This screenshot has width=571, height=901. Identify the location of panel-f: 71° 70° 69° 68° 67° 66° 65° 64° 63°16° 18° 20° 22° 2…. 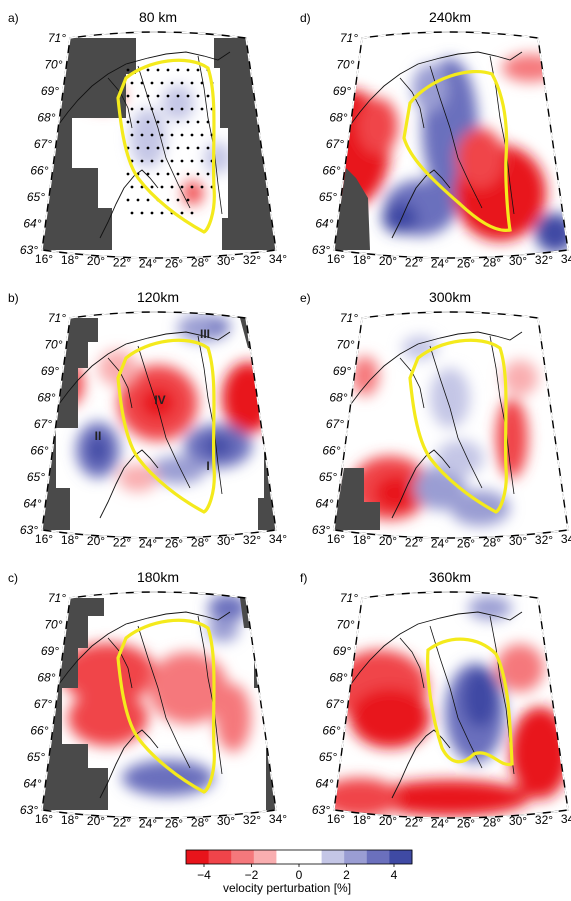
(435, 699).